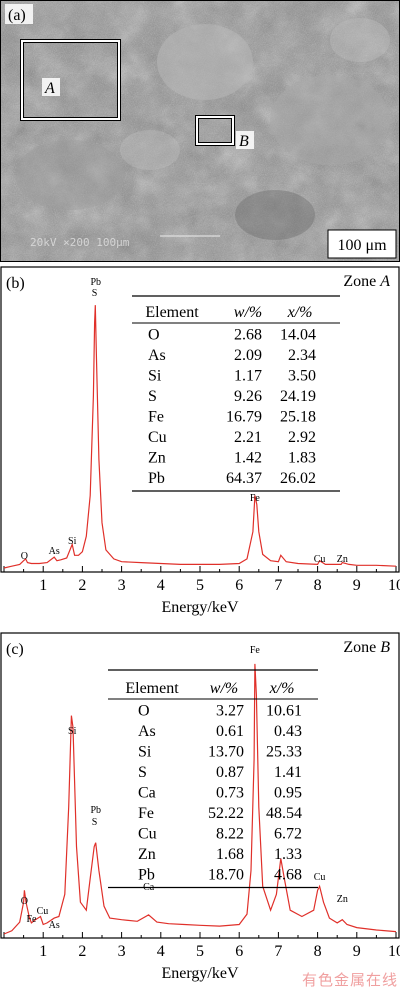  Describe the element at coordinates (284, 813) in the screenshot. I see `table-cell: 48.54` at that location.